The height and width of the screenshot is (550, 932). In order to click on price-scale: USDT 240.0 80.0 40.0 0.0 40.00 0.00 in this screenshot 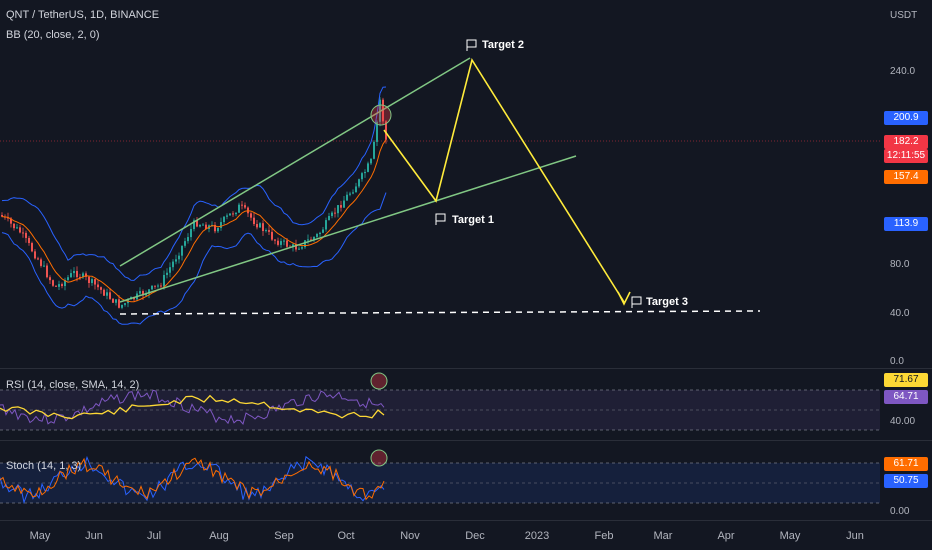, I will do `click(906, 260)`.